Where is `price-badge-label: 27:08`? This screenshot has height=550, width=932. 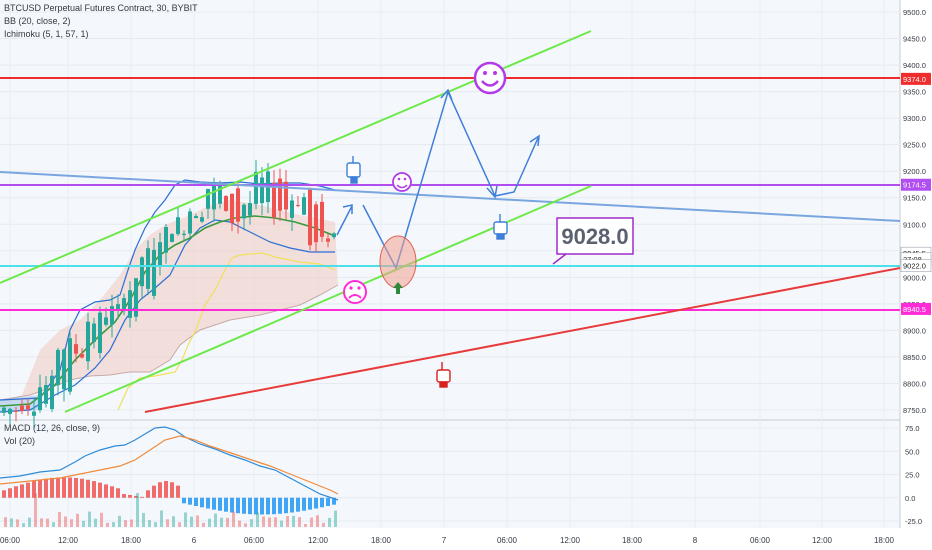
price-badge-label: 27:08 is located at coordinates (912, 259).